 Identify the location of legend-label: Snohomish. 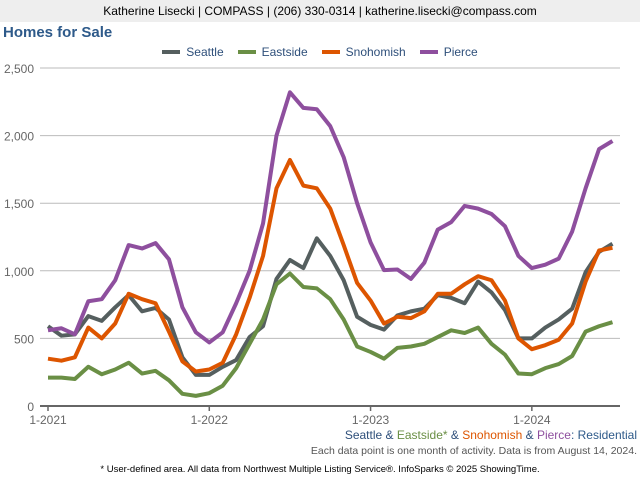
(375, 52).